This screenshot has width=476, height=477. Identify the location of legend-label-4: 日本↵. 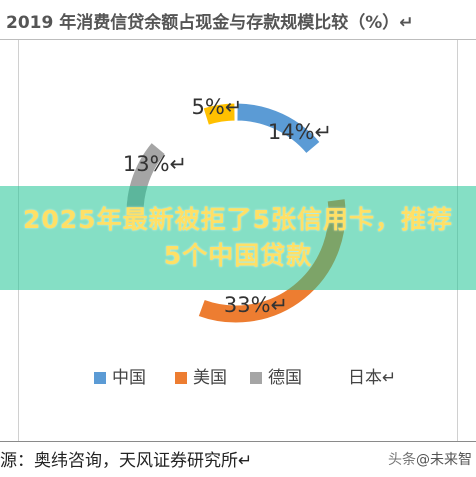
(372, 378).